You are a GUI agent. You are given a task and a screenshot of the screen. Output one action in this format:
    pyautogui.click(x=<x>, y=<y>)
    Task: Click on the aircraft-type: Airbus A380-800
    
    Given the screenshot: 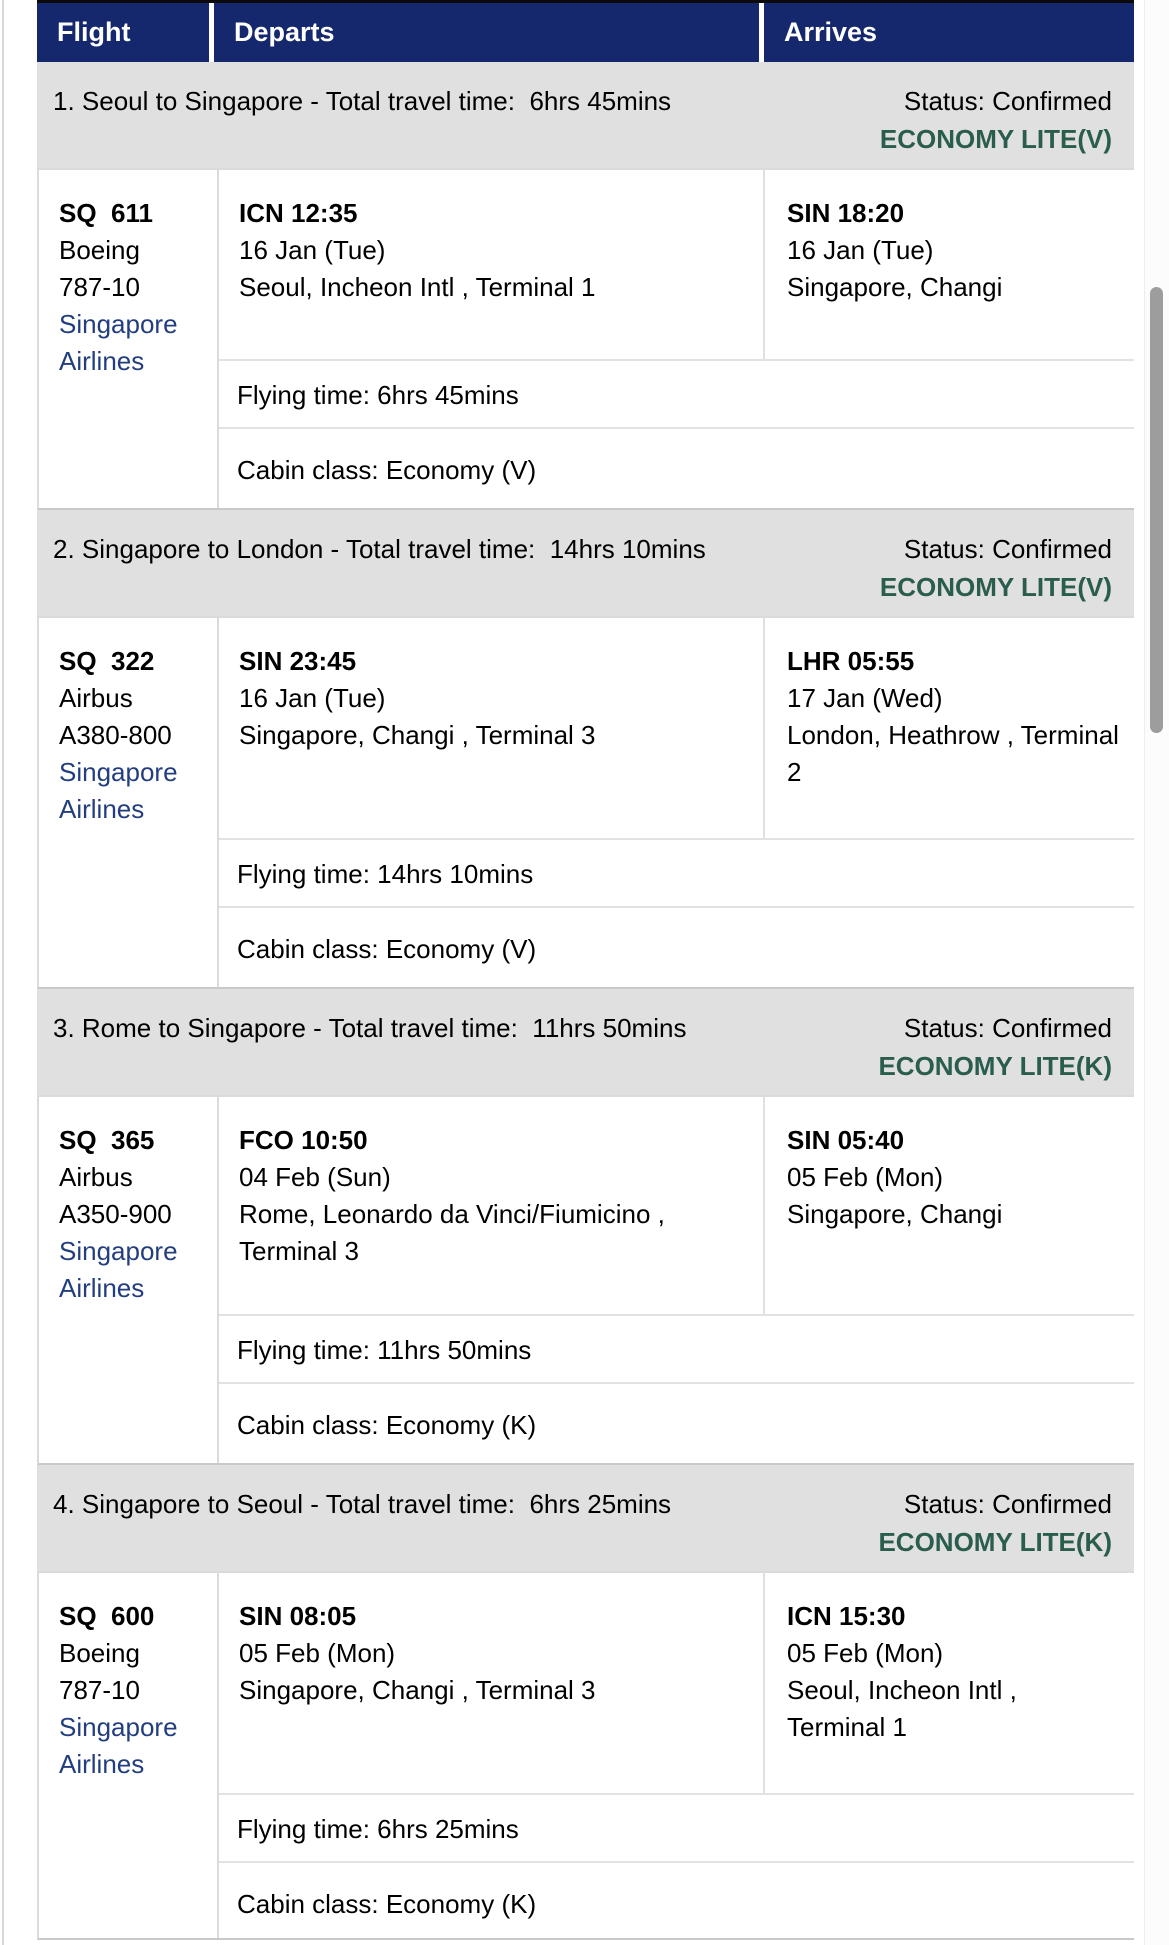 What is the action you would take?
    pyautogui.click(x=115, y=716)
    